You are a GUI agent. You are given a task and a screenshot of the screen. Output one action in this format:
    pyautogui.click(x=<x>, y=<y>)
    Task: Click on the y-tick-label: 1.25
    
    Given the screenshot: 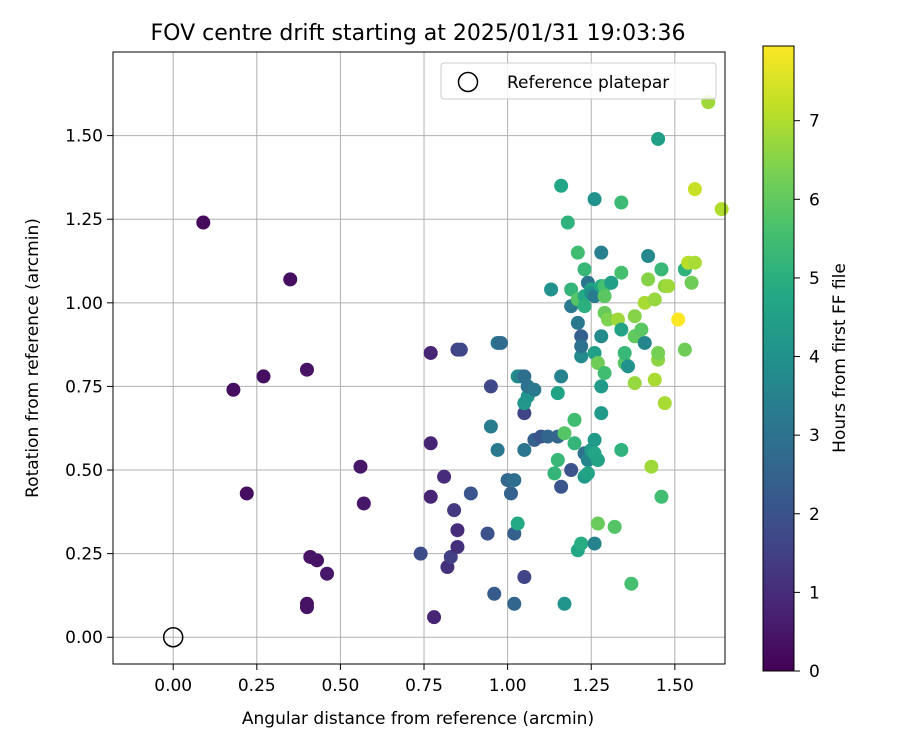 What is the action you would take?
    pyautogui.click(x=84, y=220)
    